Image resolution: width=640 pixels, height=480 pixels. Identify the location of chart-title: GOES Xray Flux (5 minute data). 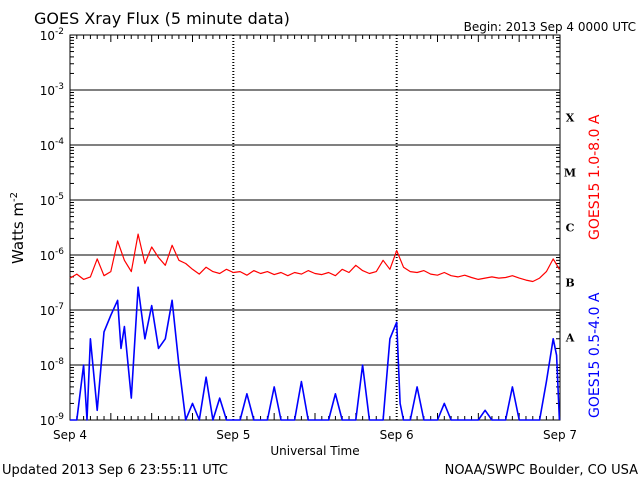
(162, 18).